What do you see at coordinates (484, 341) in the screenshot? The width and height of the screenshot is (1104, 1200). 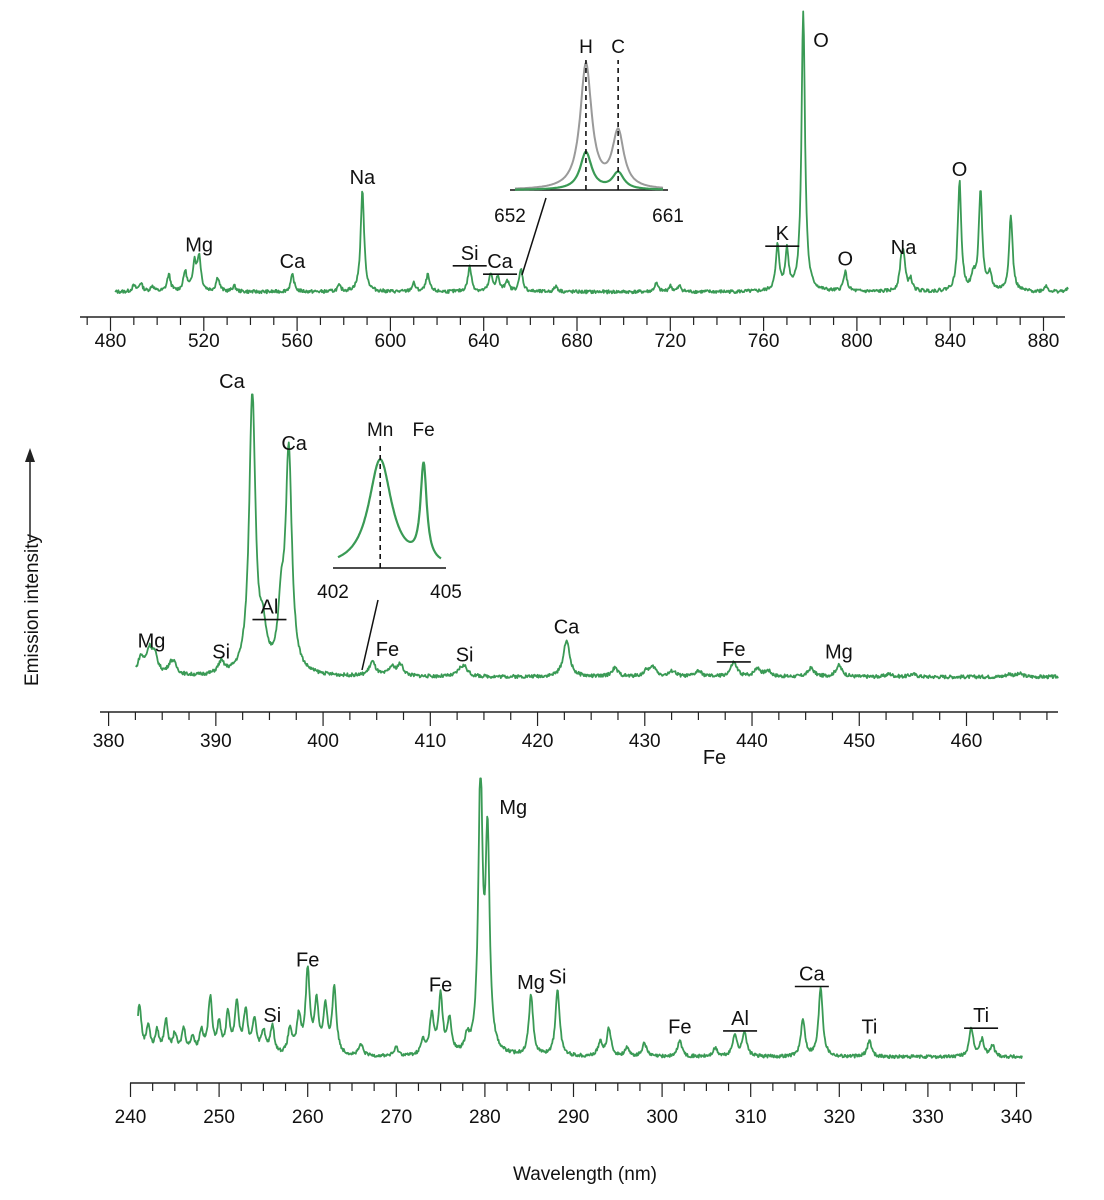 I see `x-tick-label: 640` at bounding box center [484, 341].